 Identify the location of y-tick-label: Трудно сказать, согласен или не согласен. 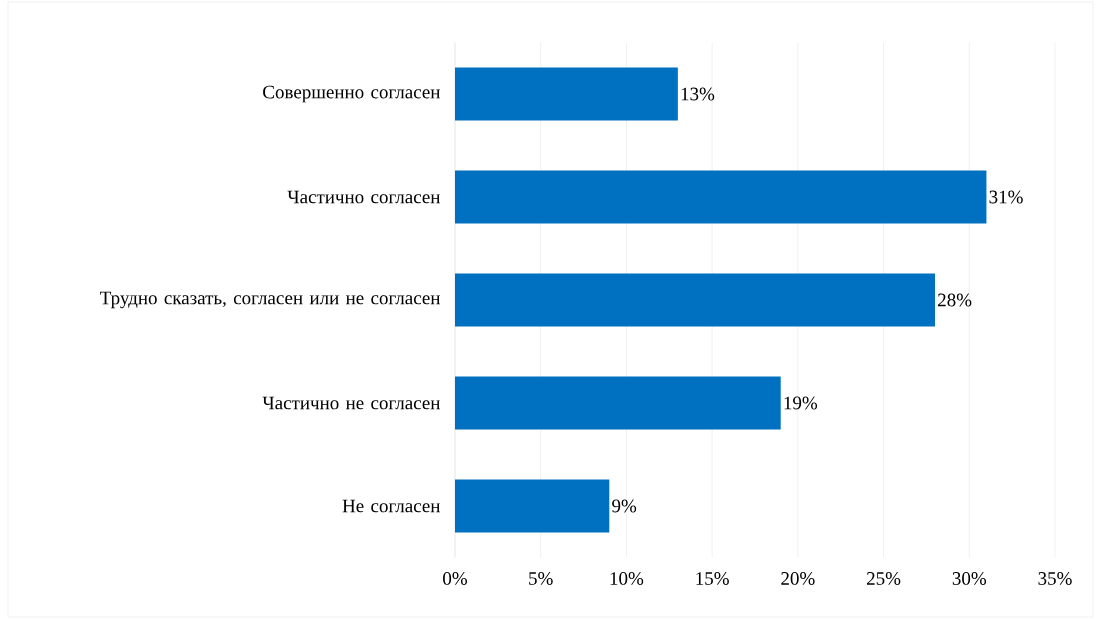
(270, 300).